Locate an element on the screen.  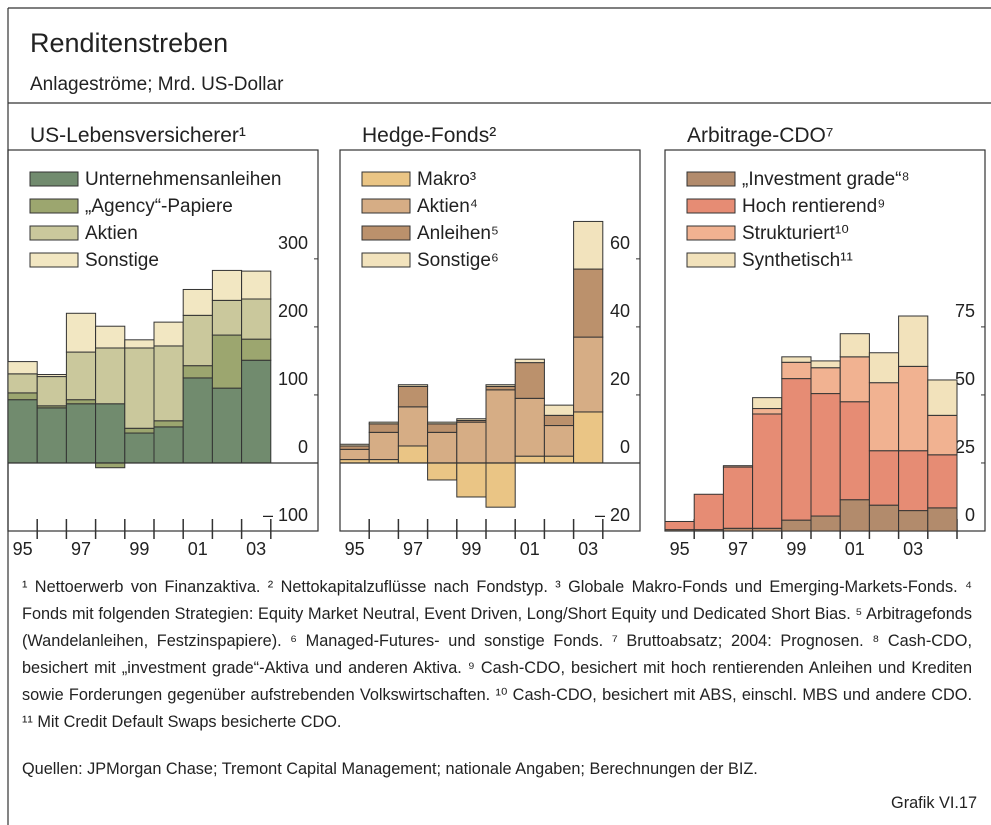
y-tick-label: 50 is located at coordinates (965, 379).